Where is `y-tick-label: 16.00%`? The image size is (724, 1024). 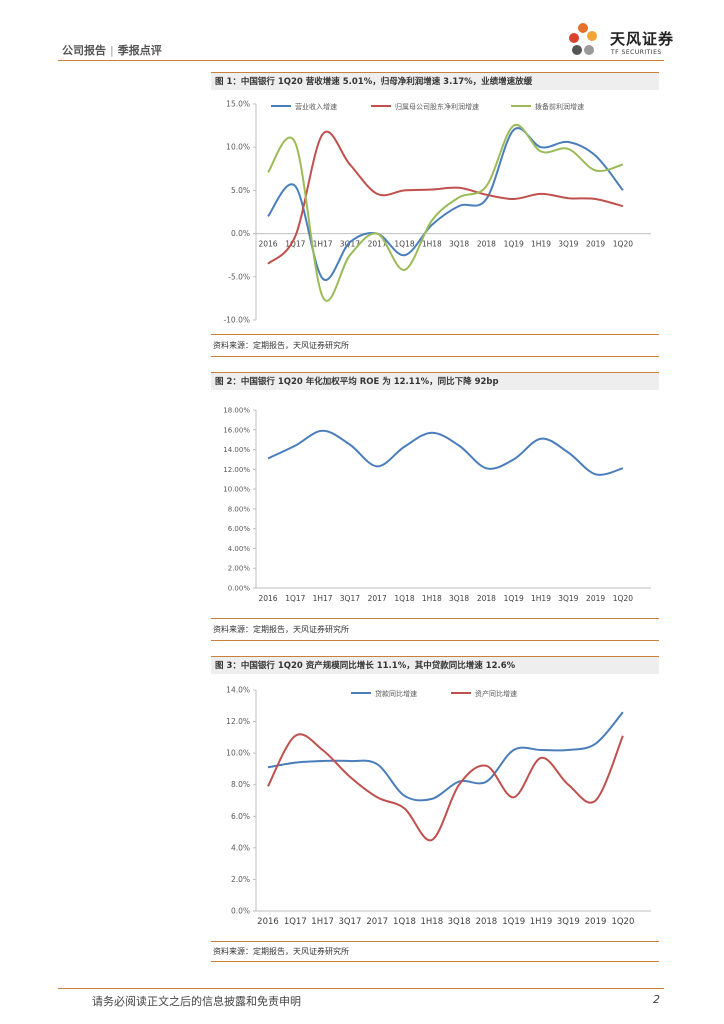 y-tick-label: 16.00% is located at coordinates (236, 430).